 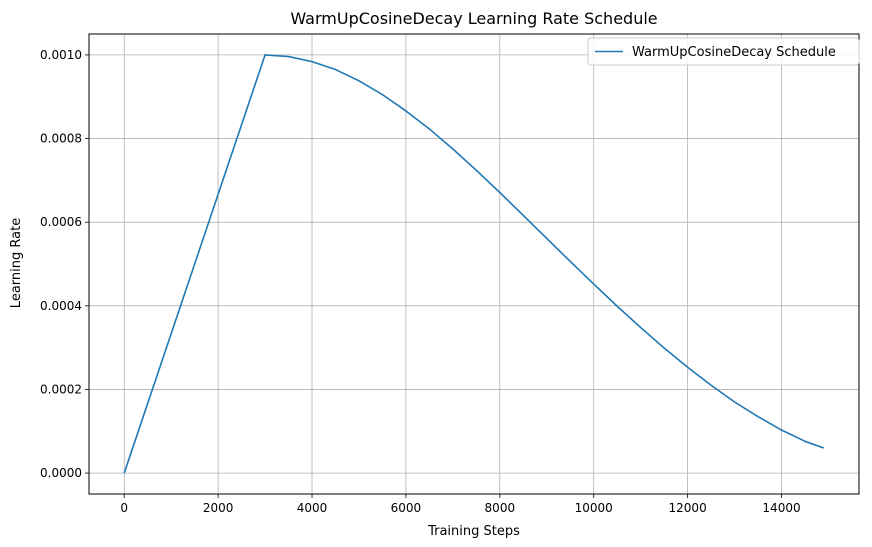 What do you see at coordinates (61, 389) in the screenshot?
I see `y-tick-label: 0.0002` at bounding box center [61, 389].